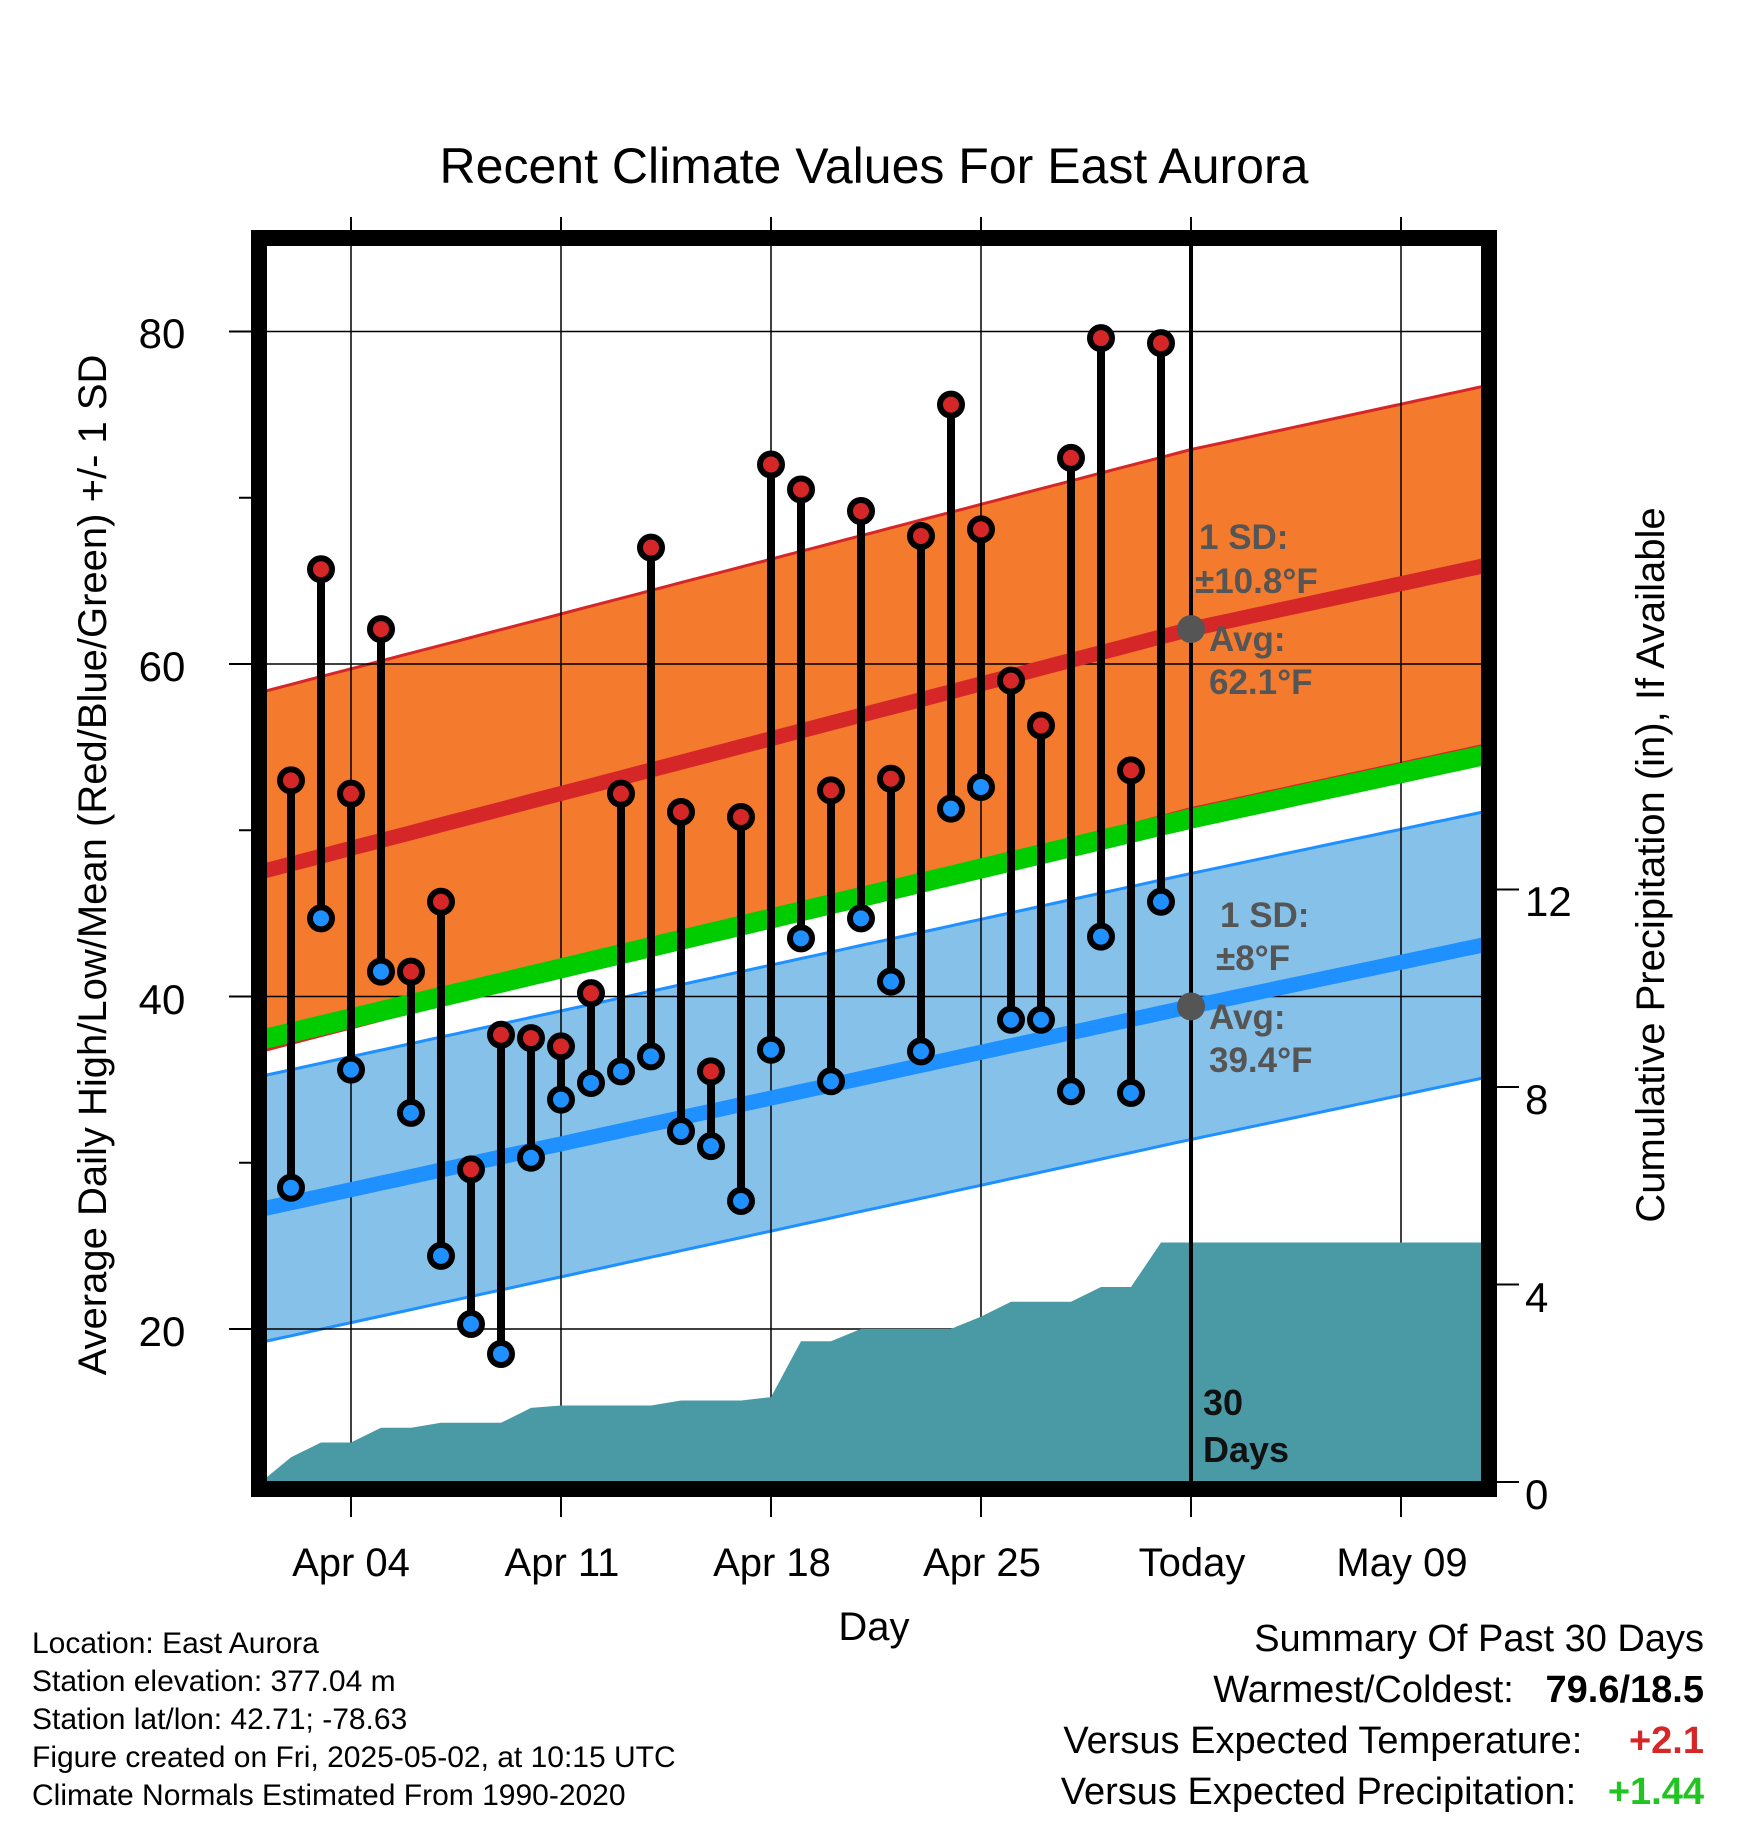 This screenshot has height=1828, width=1748. Describe the element at coordinates (1256, 581) in the screenshot. I see `high-sd-value: ±10.8°F` at that location.